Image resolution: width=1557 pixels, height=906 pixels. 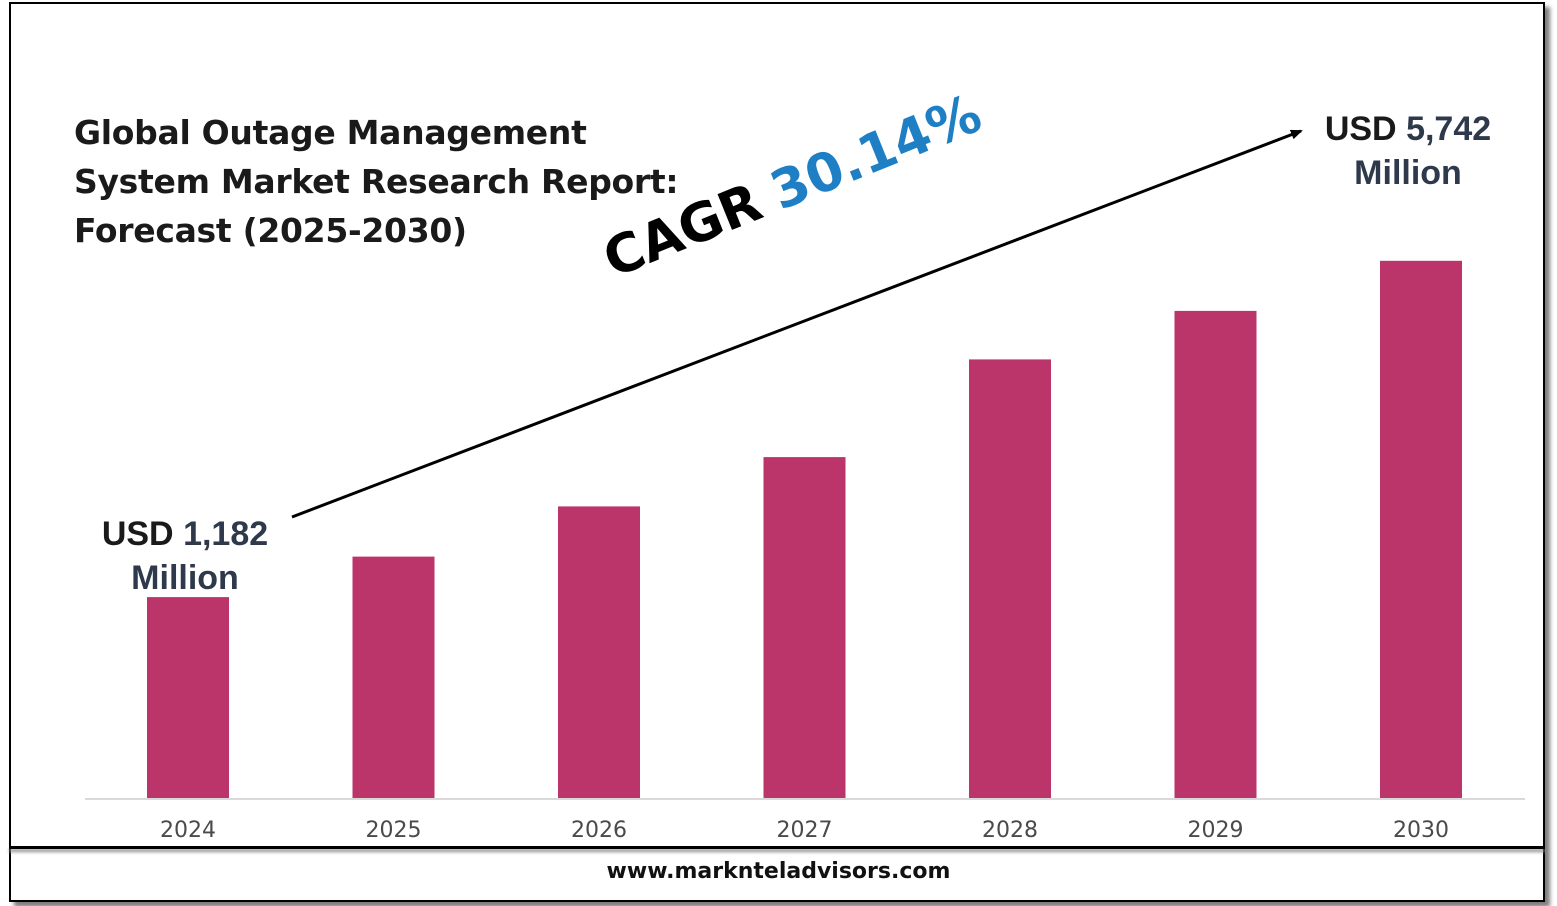 I want to click on end-unit: Million, so click(x=1408, y=173).